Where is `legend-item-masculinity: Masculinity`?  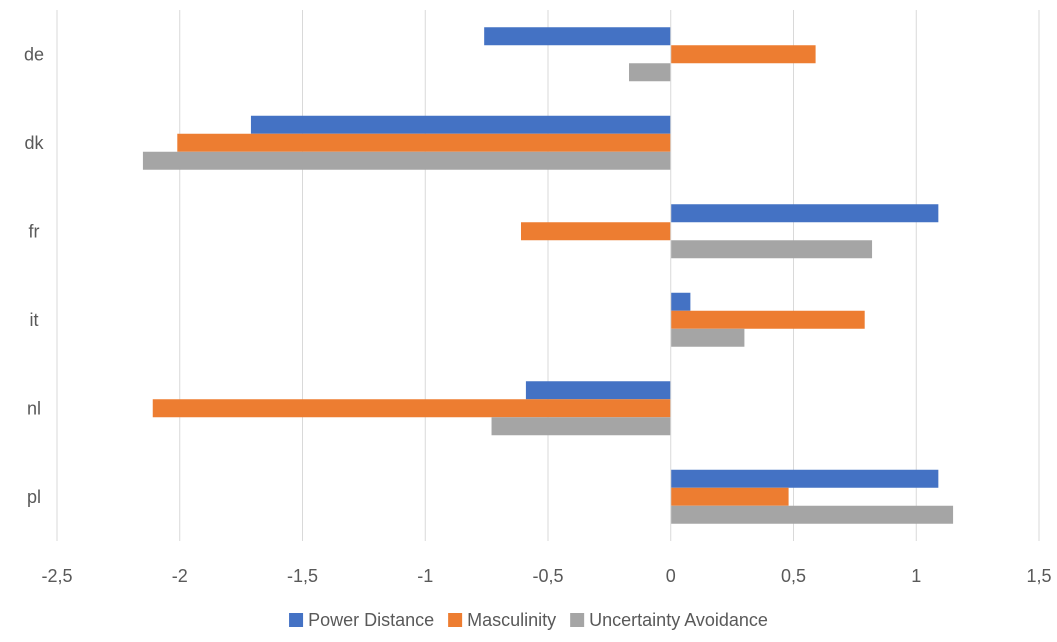 legend-item-masculinity: Masculinity is located at coordinates (502, 620).